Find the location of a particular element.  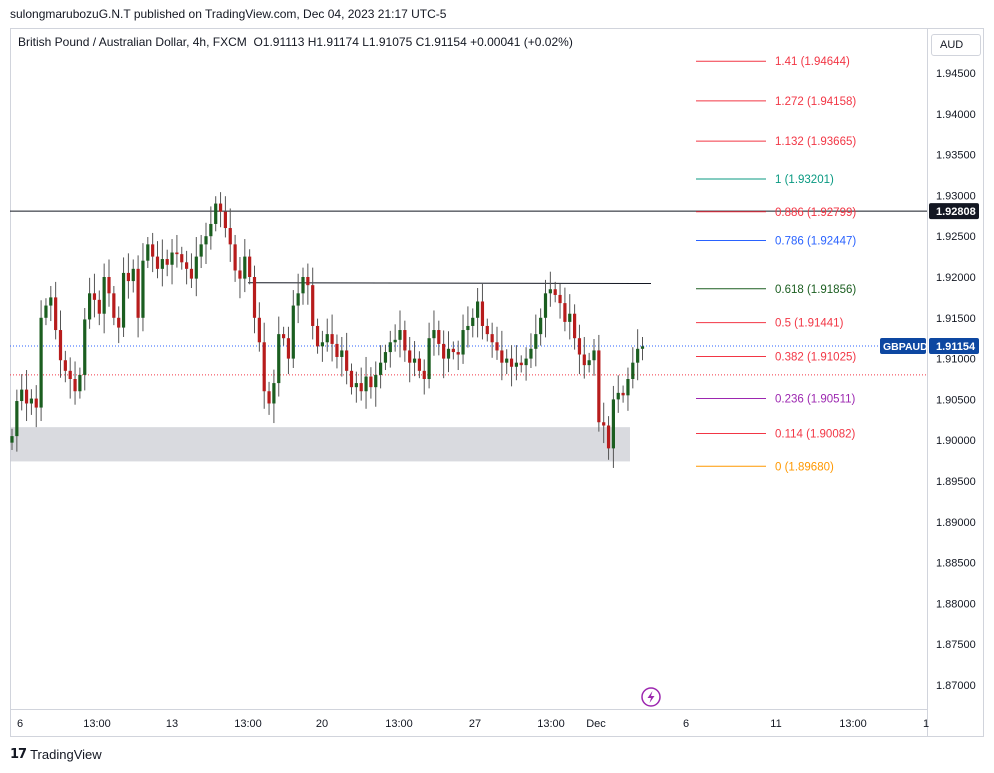

currency-selector: AUD is located at coordinates (956, 45).